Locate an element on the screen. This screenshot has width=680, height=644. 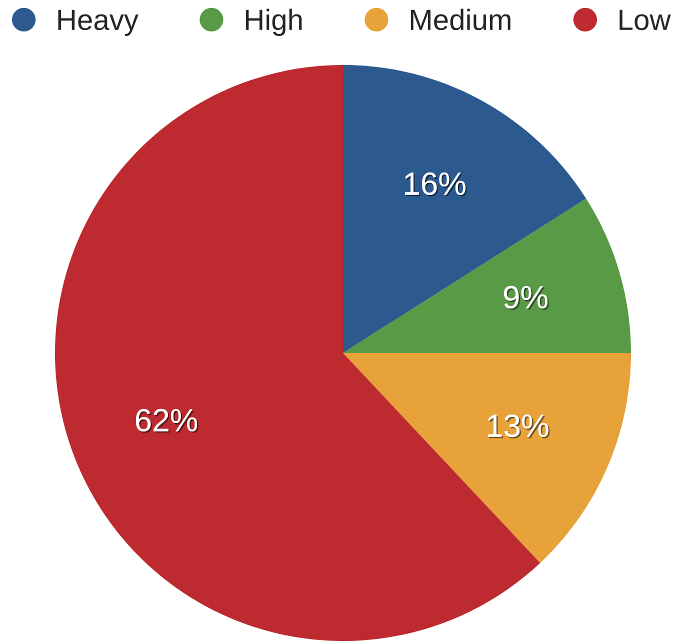
legend-label: Heavy is located at coordinates (98, 23).